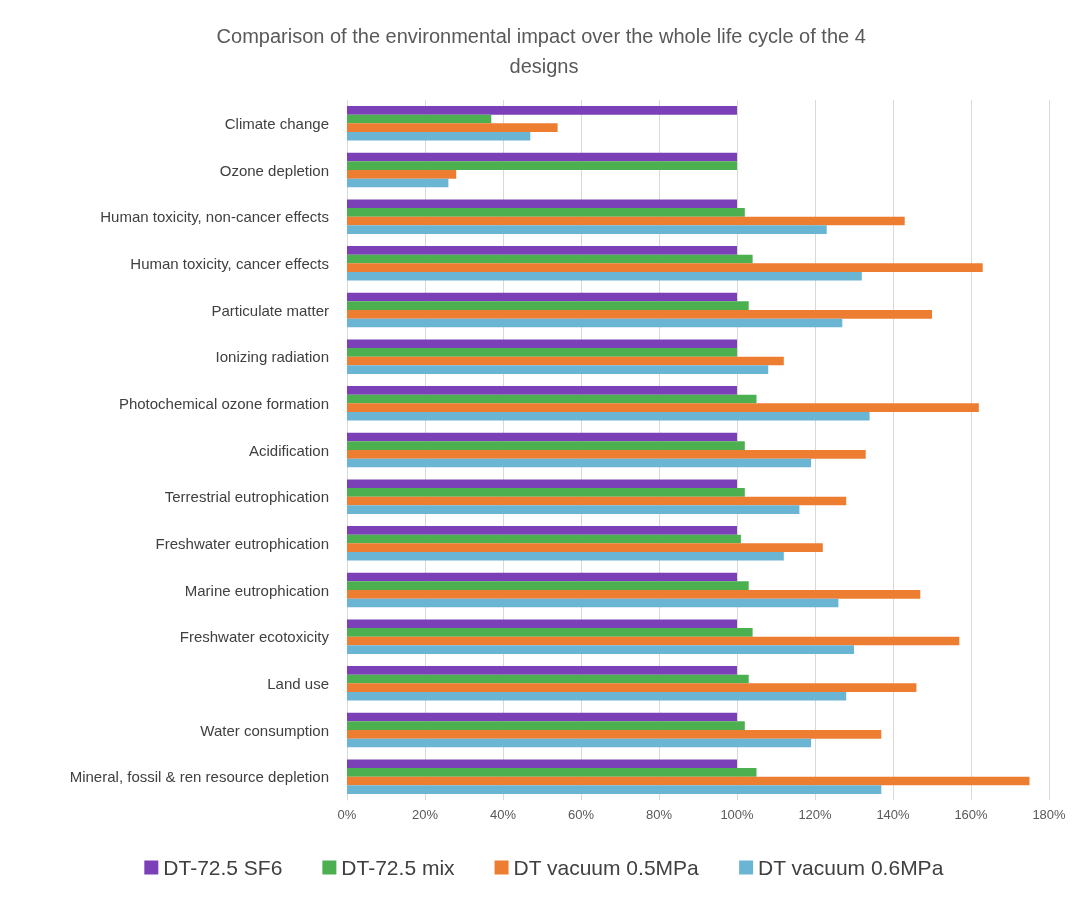 The width and height of the screenshot is (1088, 905). I want to click on x-tick-label: 0%, so click(347, 814).